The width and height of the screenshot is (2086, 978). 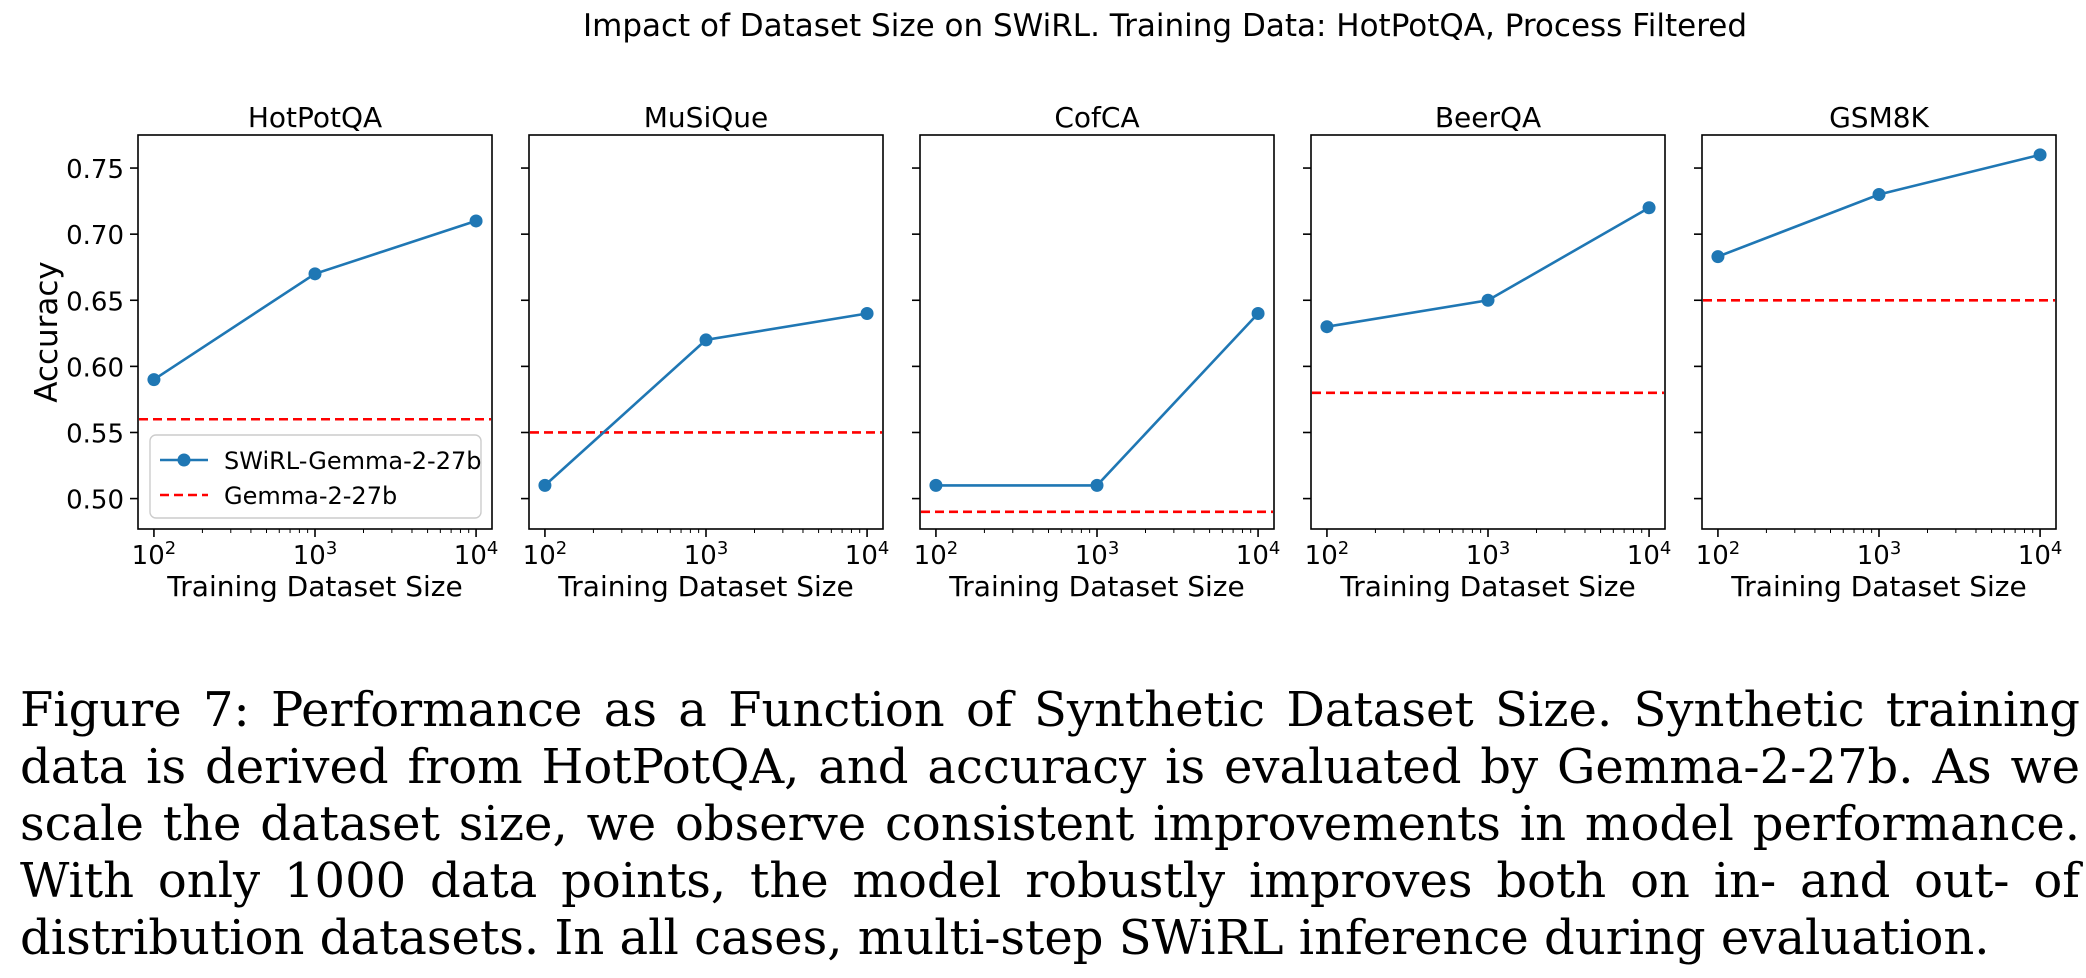 I want to click on y-tick-label: 0.55, so click(x=95, y=434).